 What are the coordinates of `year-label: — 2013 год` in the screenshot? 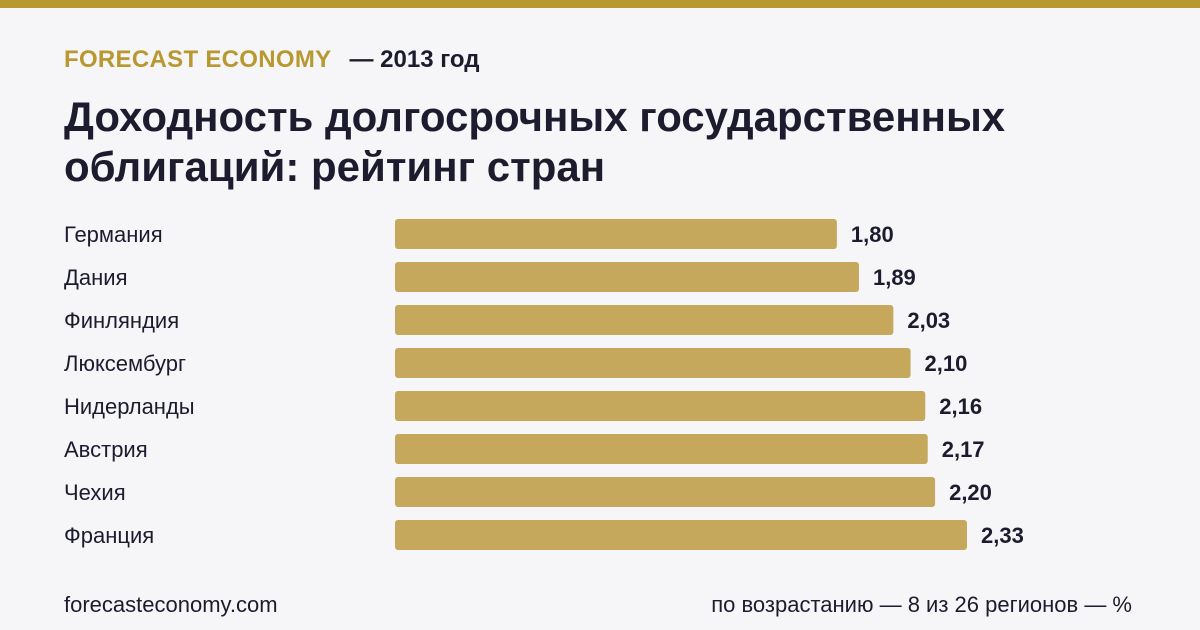 It's located at (414, 59).